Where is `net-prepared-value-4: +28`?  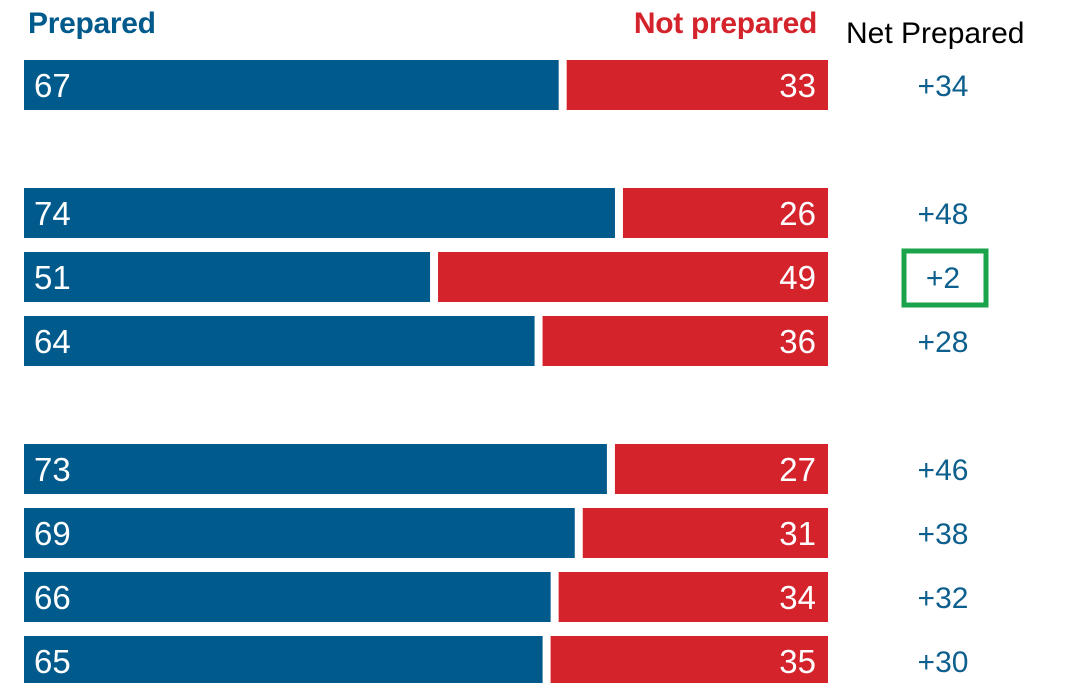 net-prepared-value-4: +28 is located at coordinates (943, 342).